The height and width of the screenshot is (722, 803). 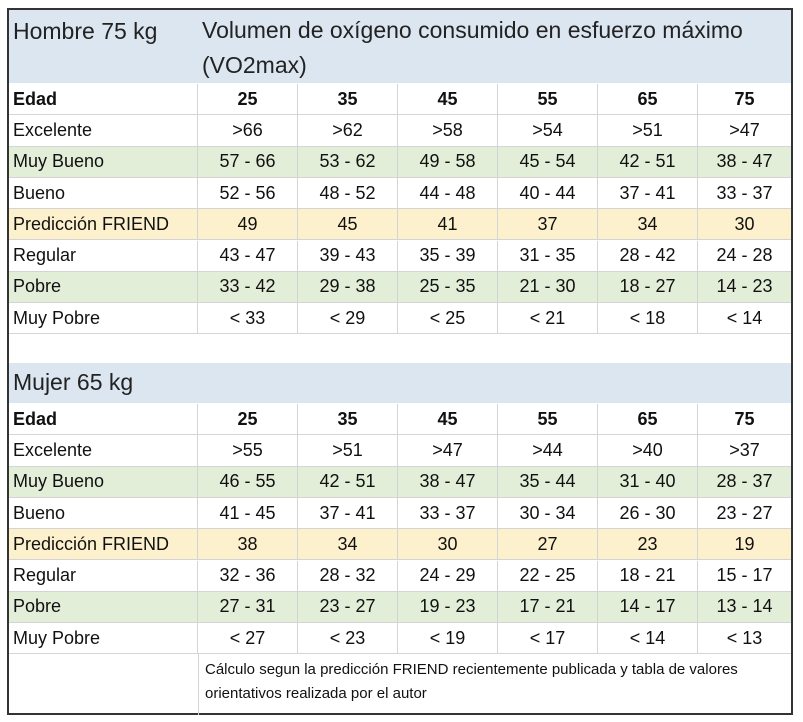 What do you see at coordinates (744, 255) in the screenshot?
I see `value-cell: 24 - 28` at bounding box center [744, 255].